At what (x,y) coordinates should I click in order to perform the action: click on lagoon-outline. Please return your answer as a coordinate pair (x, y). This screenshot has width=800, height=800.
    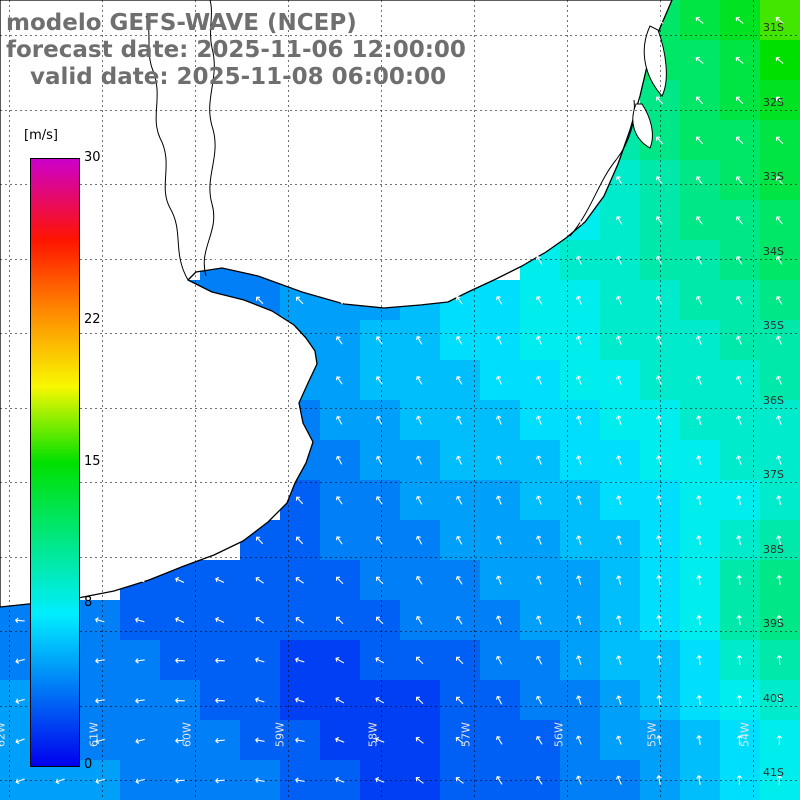
    Looking at the image, I should click on (642, 126).